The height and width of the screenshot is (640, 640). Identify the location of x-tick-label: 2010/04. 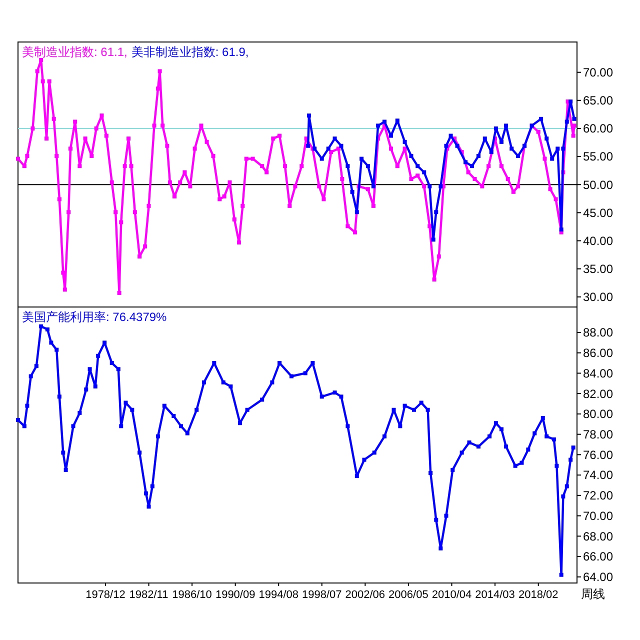
(452, 595).